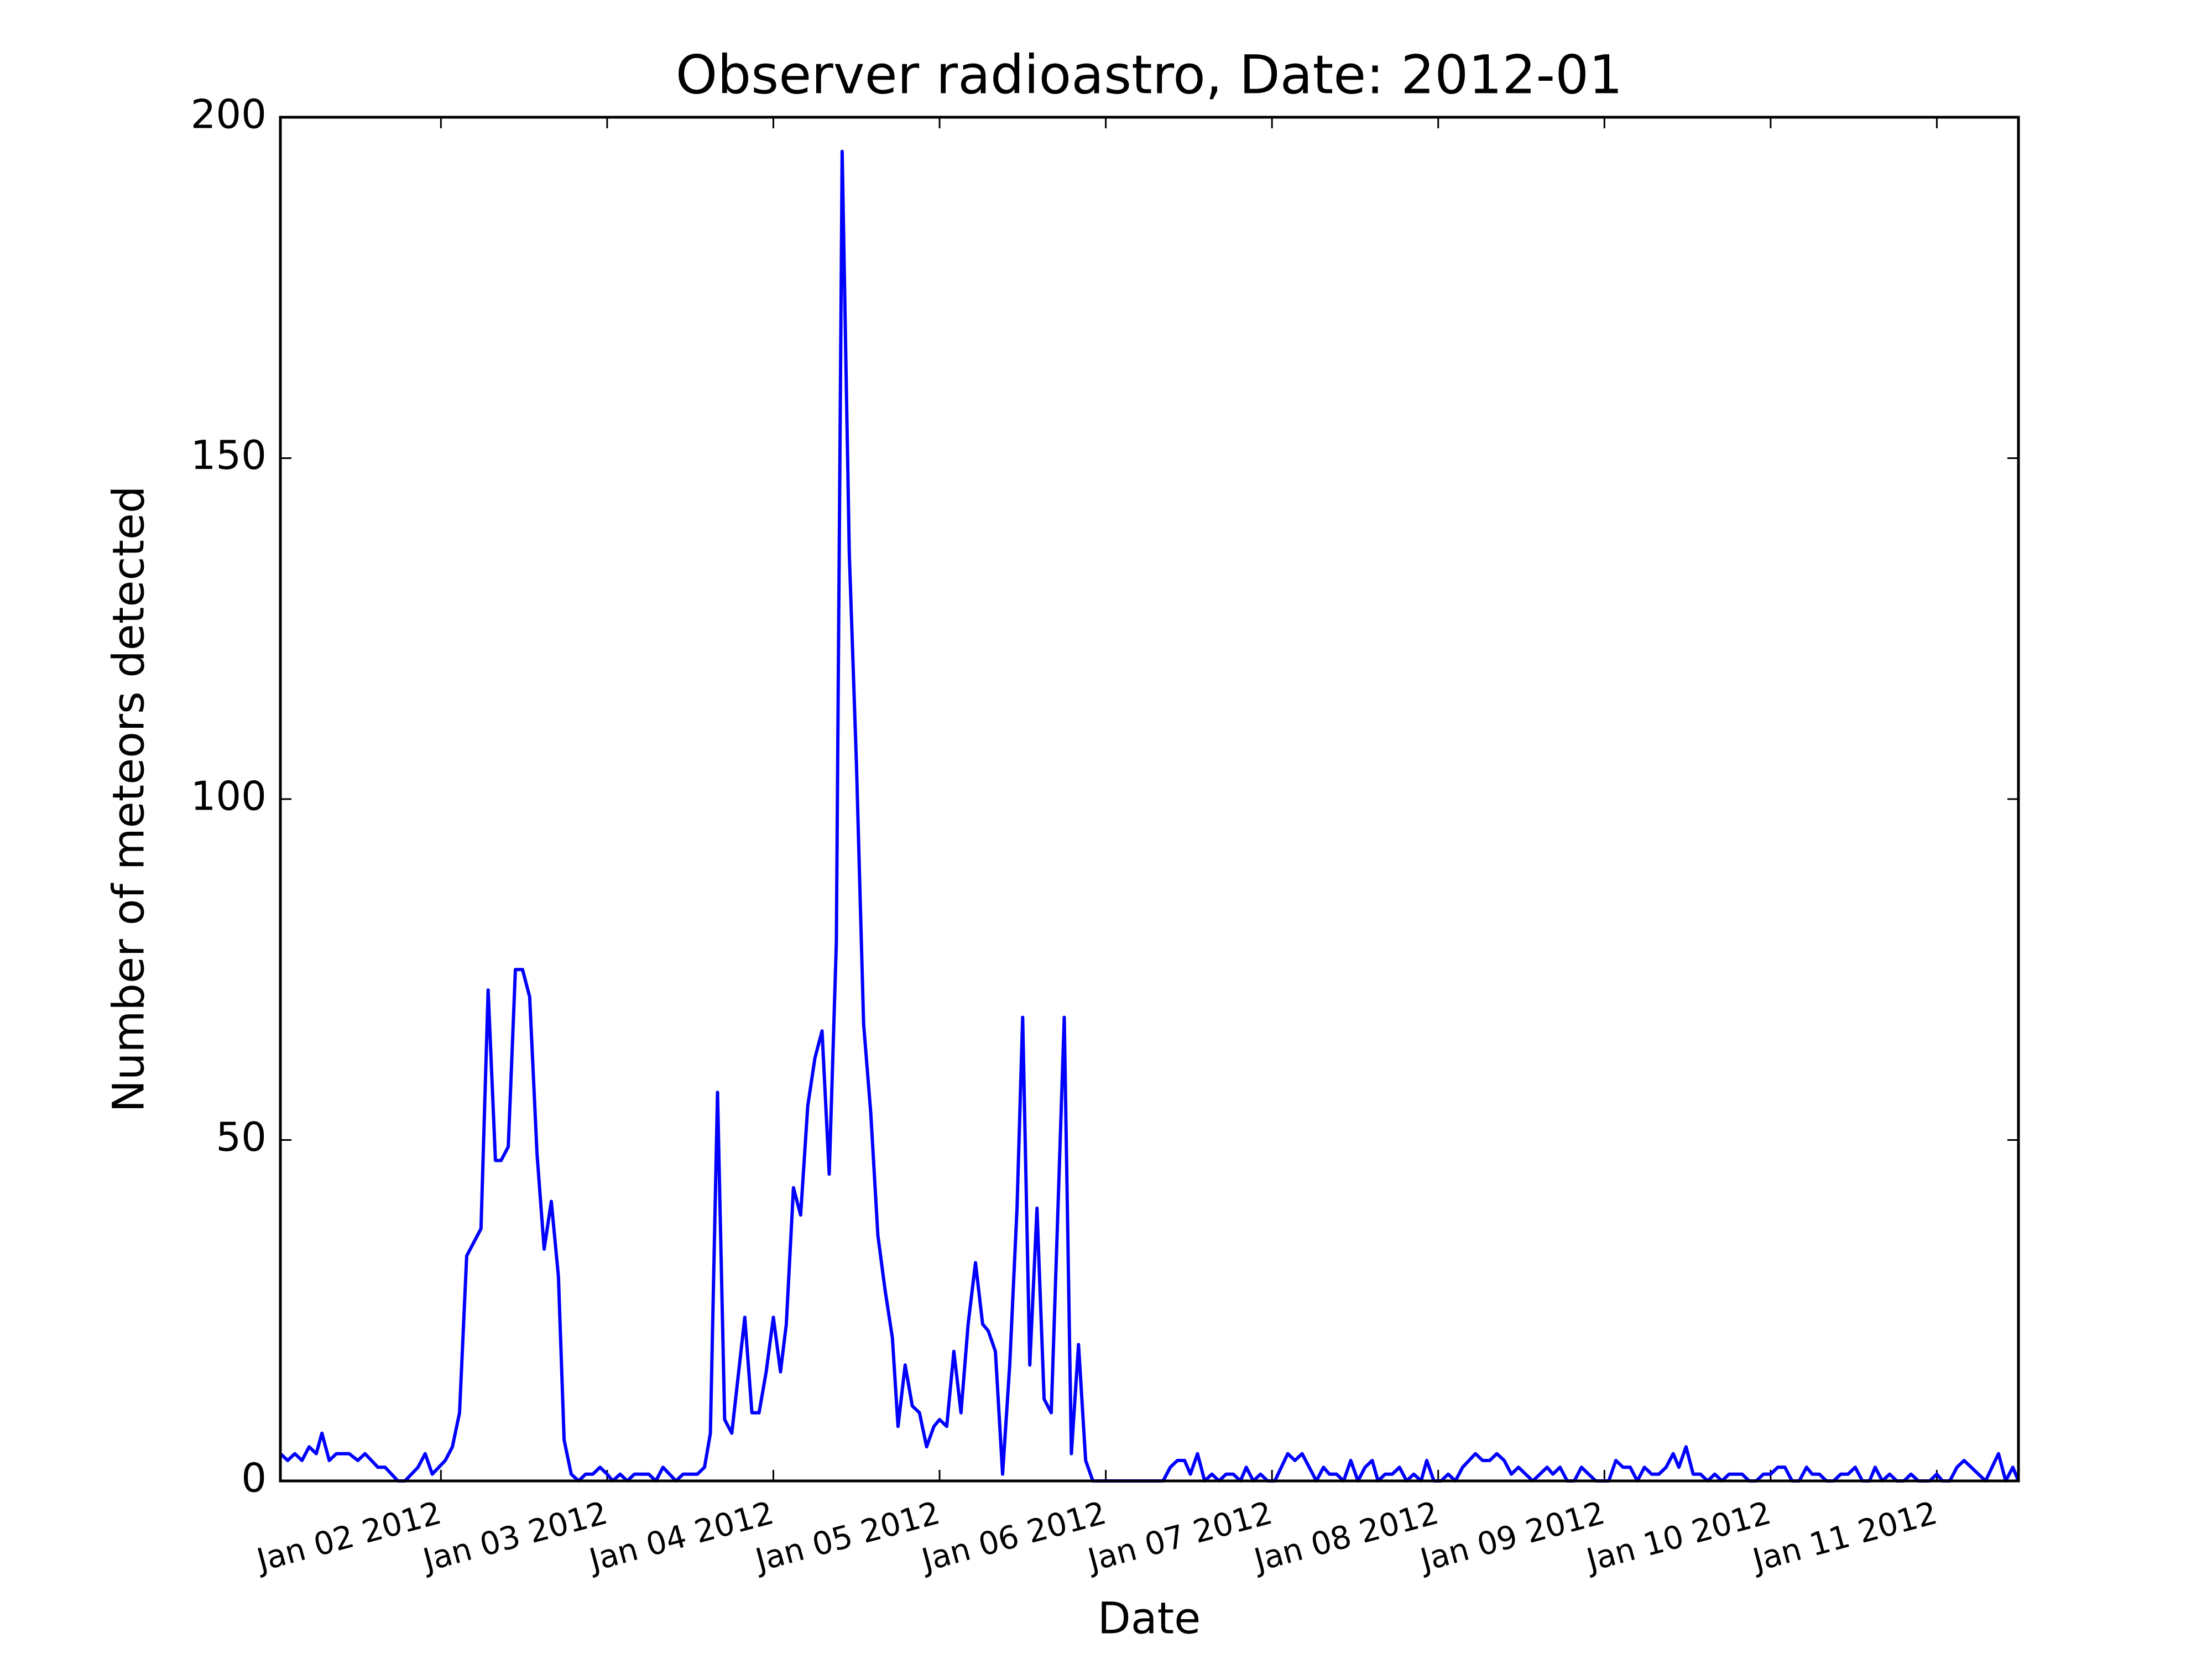  Describe the element at coordinates (229, 797) in the screenshot. I see `y-tick-label: 100` at that location.